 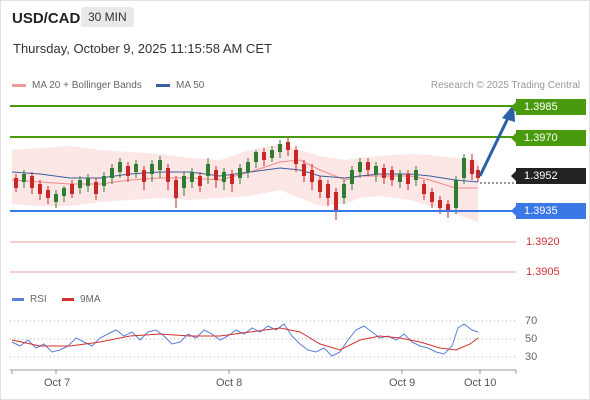 I want to click on rsi-line, so click(x=245, y=340).